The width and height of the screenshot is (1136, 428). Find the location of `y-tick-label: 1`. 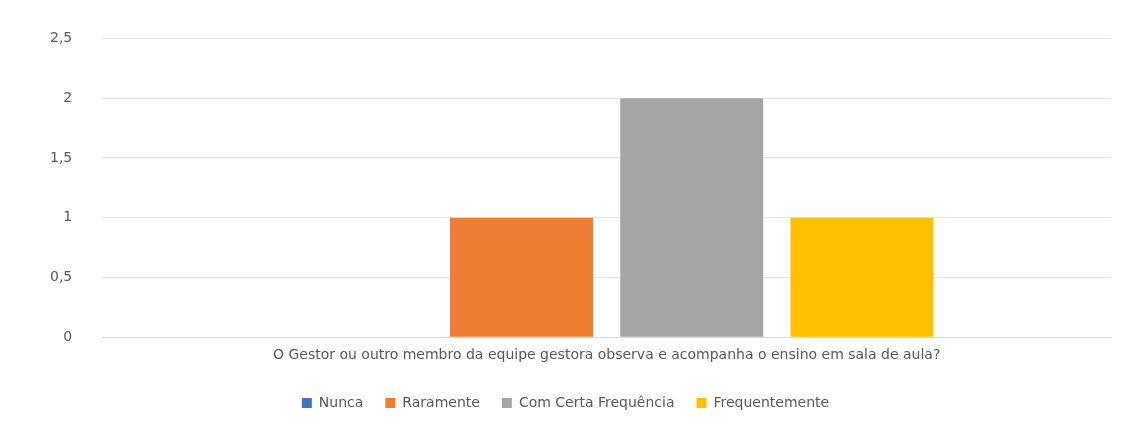

y-tick-label: 1 is located at coordinates (68, 216).